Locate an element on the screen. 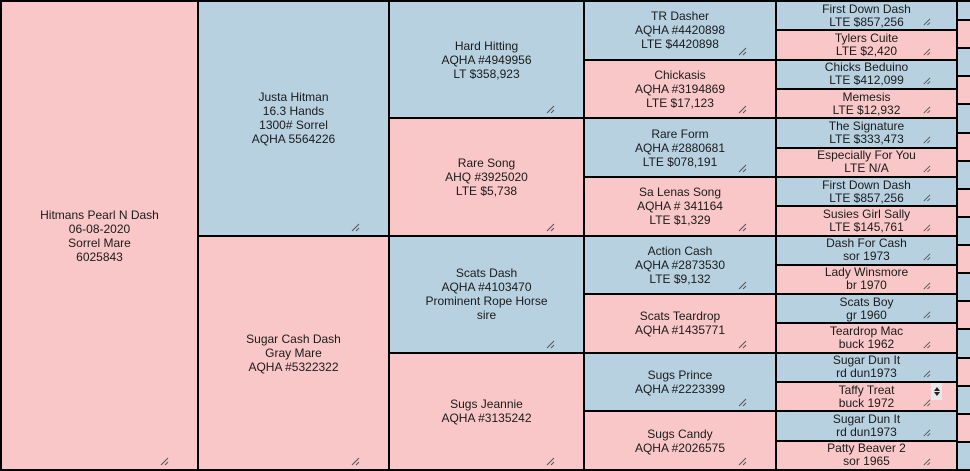 The width and height of the screenshot is (970, 471). horse-info: Taffy Treat buck 1972 is located at coordinates (866, 396).